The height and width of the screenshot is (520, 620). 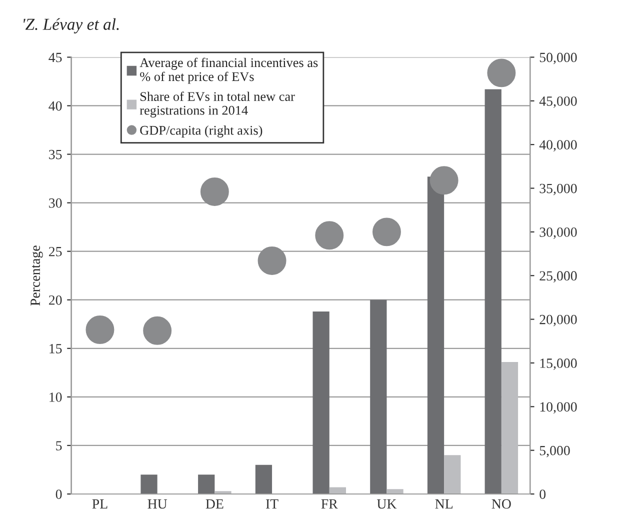 What do you see at coordinates (558, 190) in the screenshot?
I see `y2-tick-label: 35,000` at bounding box center [558, 190].